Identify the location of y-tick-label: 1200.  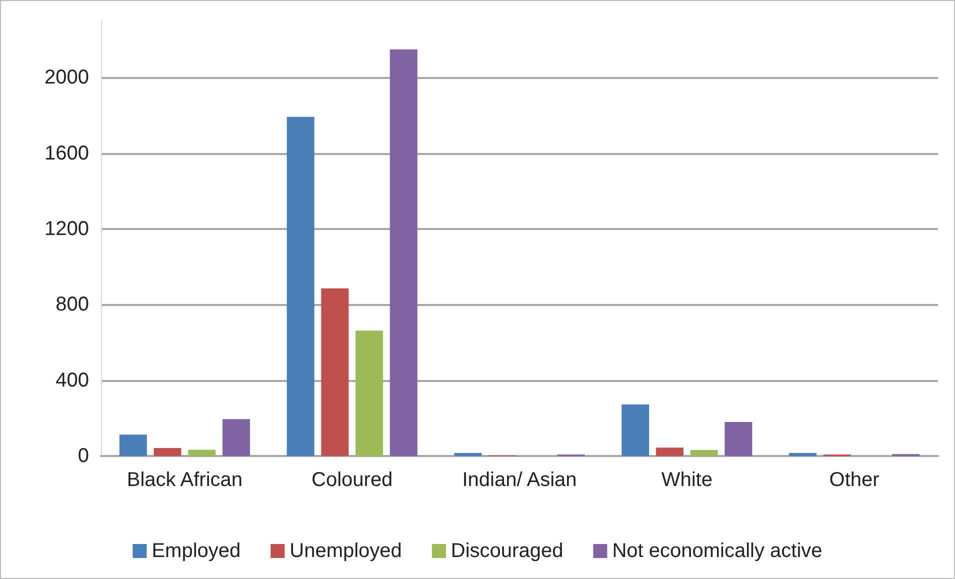
(66, 229).